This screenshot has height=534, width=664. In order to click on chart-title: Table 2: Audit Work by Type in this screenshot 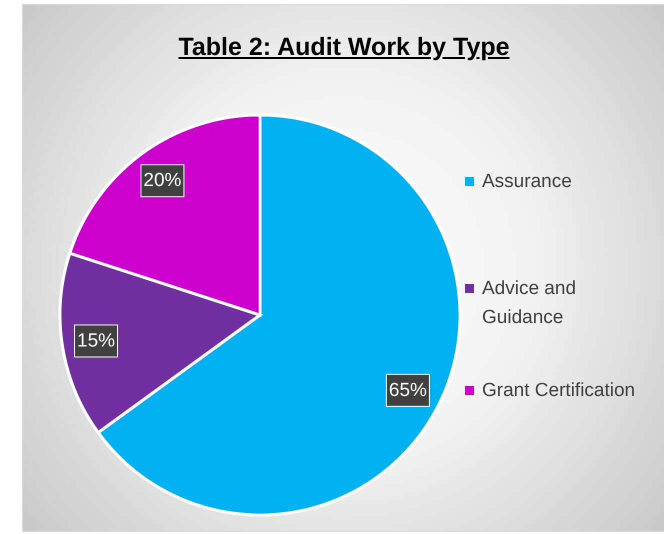, I will do `click(344, 47)`.